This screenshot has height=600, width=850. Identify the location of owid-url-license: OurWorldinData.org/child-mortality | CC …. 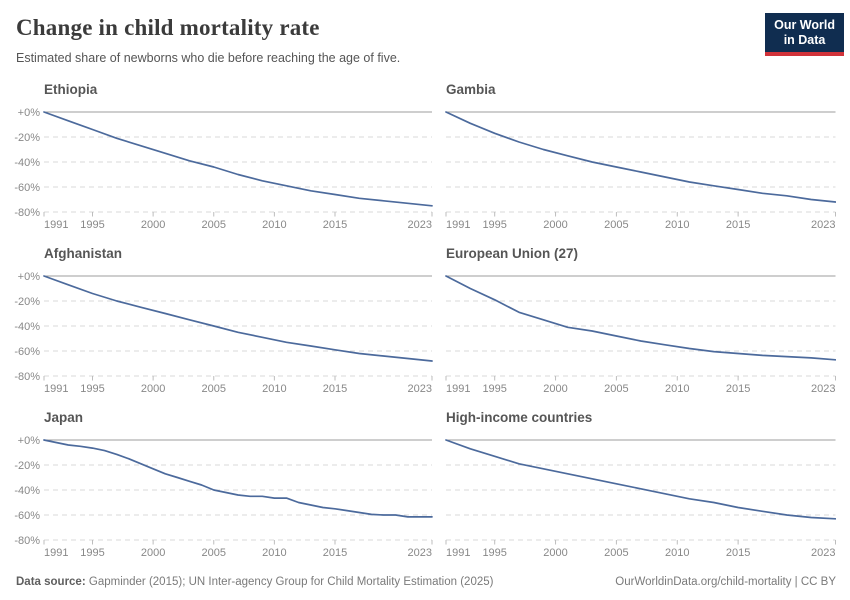
(725, 582).